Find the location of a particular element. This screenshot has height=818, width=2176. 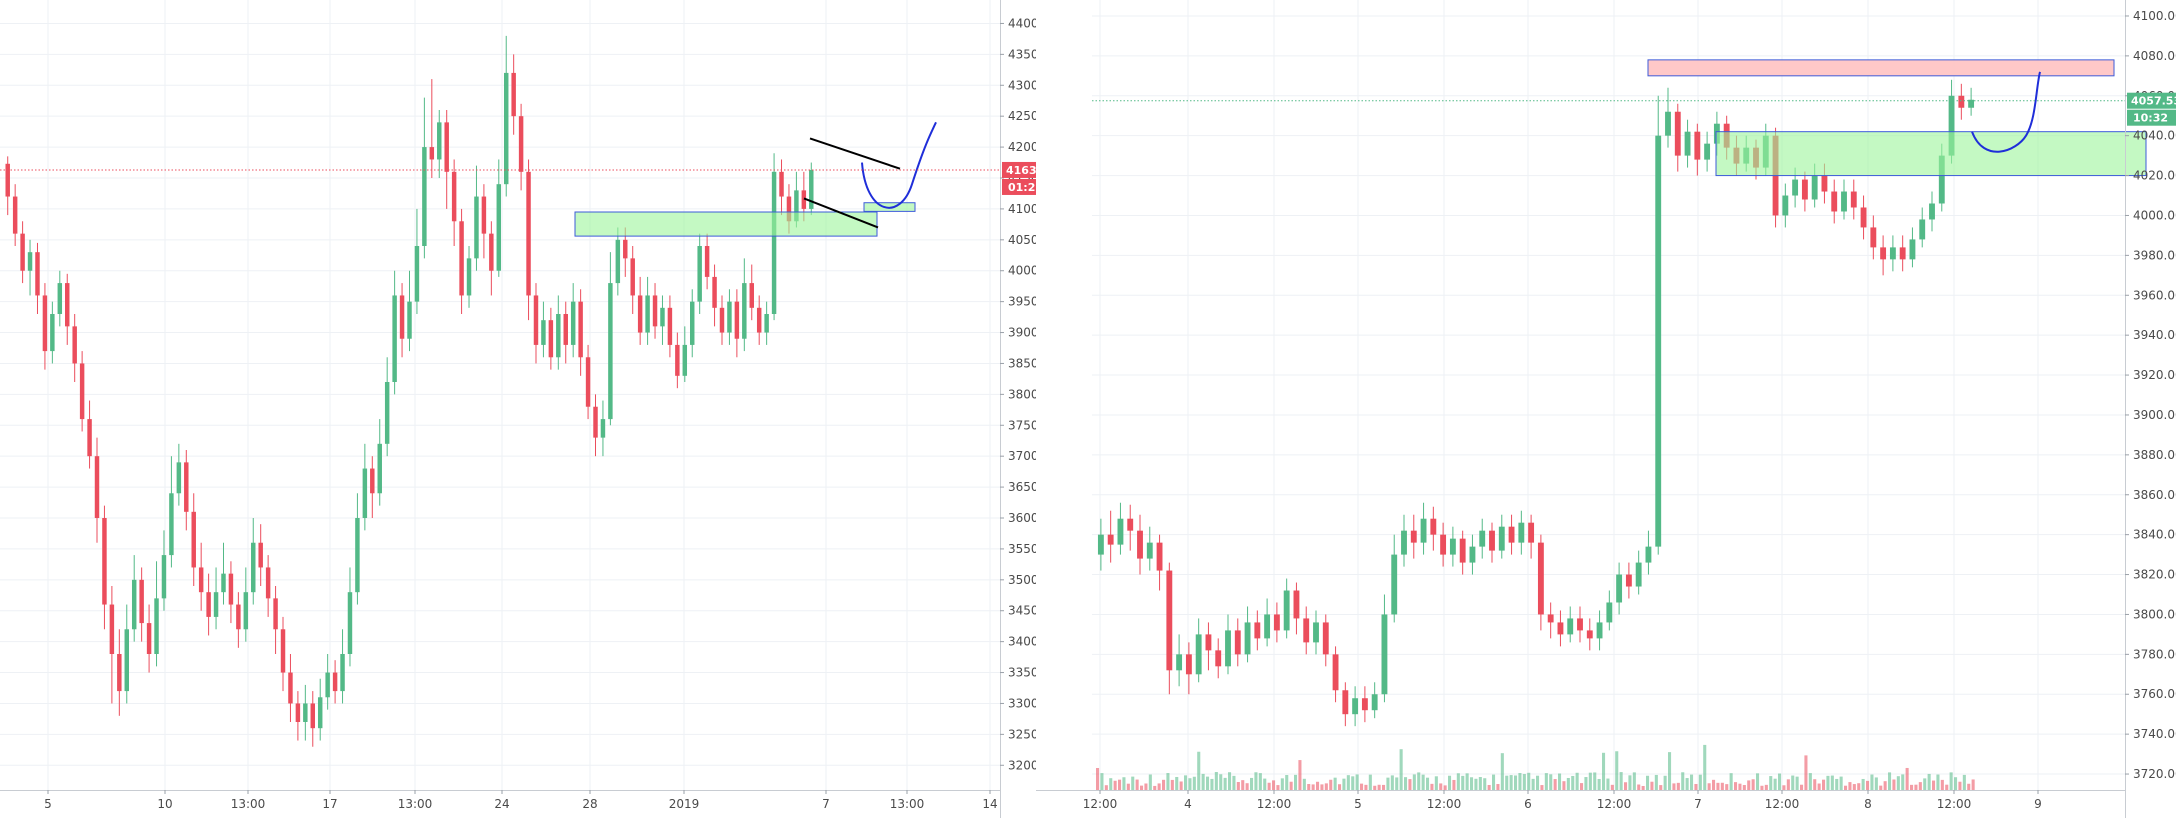

y-tick-label: 3700.0 is located at coordinates (1022, 456).